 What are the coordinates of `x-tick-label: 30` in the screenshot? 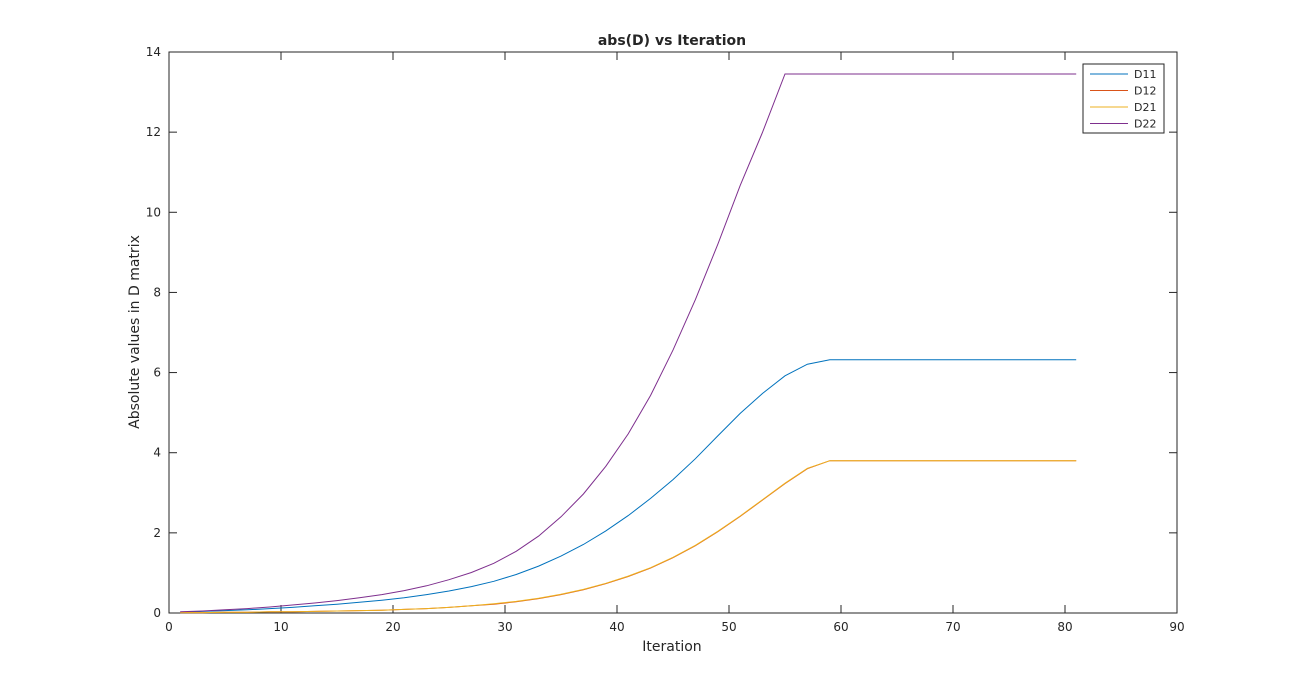 It's located at (504, 627).